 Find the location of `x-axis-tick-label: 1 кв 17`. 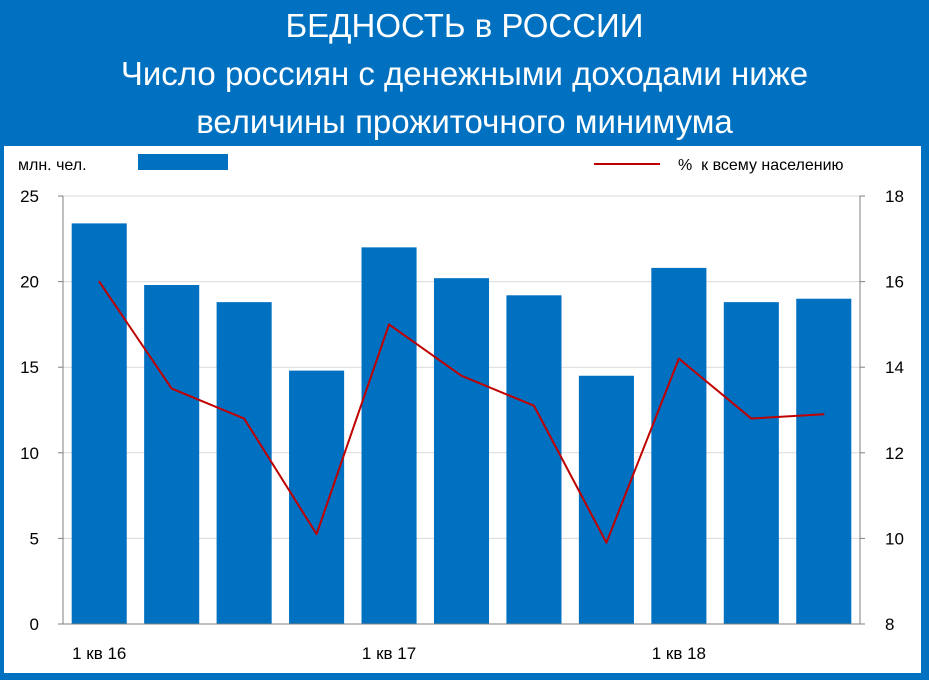

x-axis-tick-label: 1 кв 17 is located at coordinates (389, 653).